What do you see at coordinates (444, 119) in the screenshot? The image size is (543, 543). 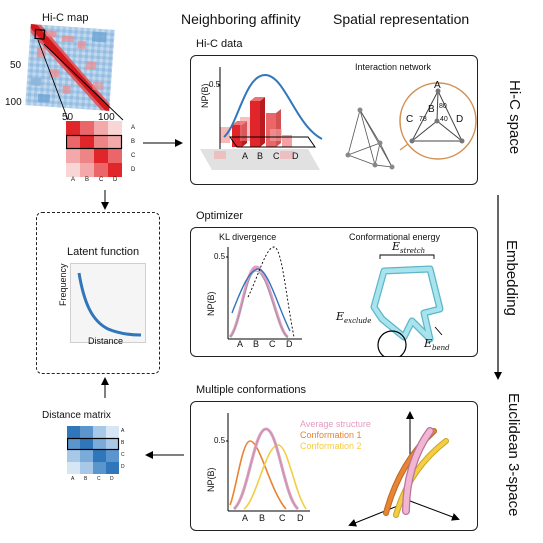 I see `network-edge-40: 40` at bounding box center [444, 119].